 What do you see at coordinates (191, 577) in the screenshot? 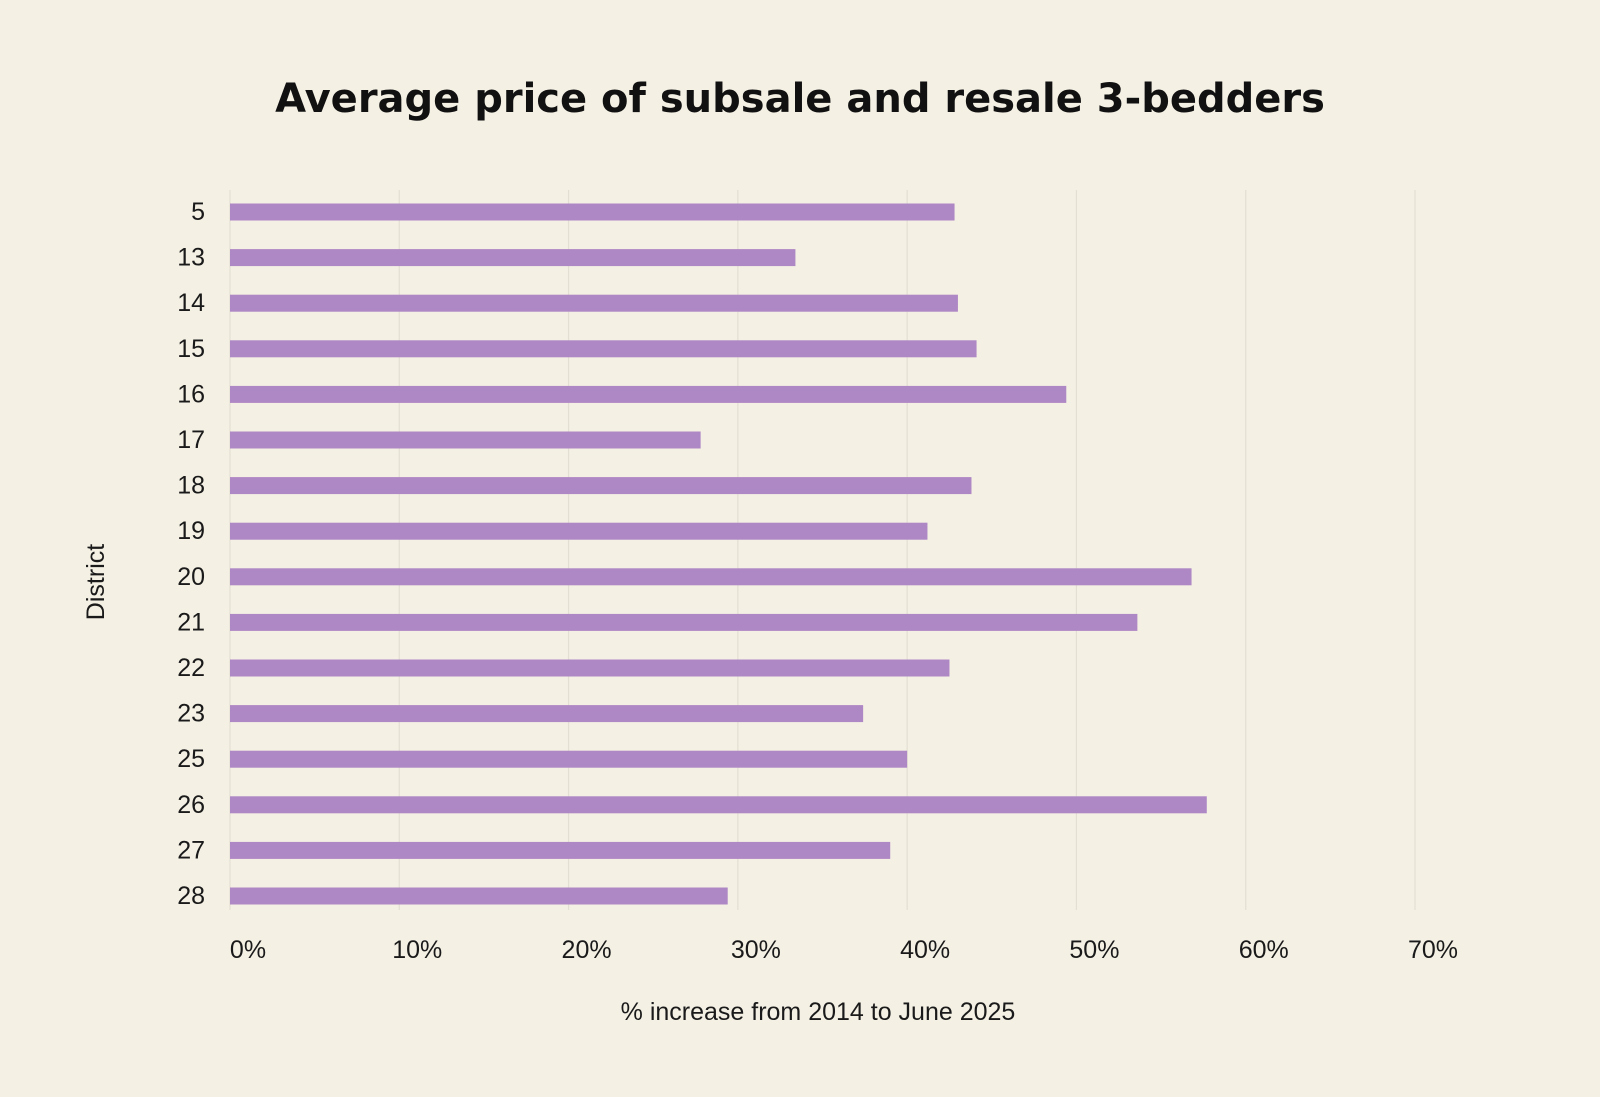
I see `y-tick-label: 20` at bounding box center [191, 577].